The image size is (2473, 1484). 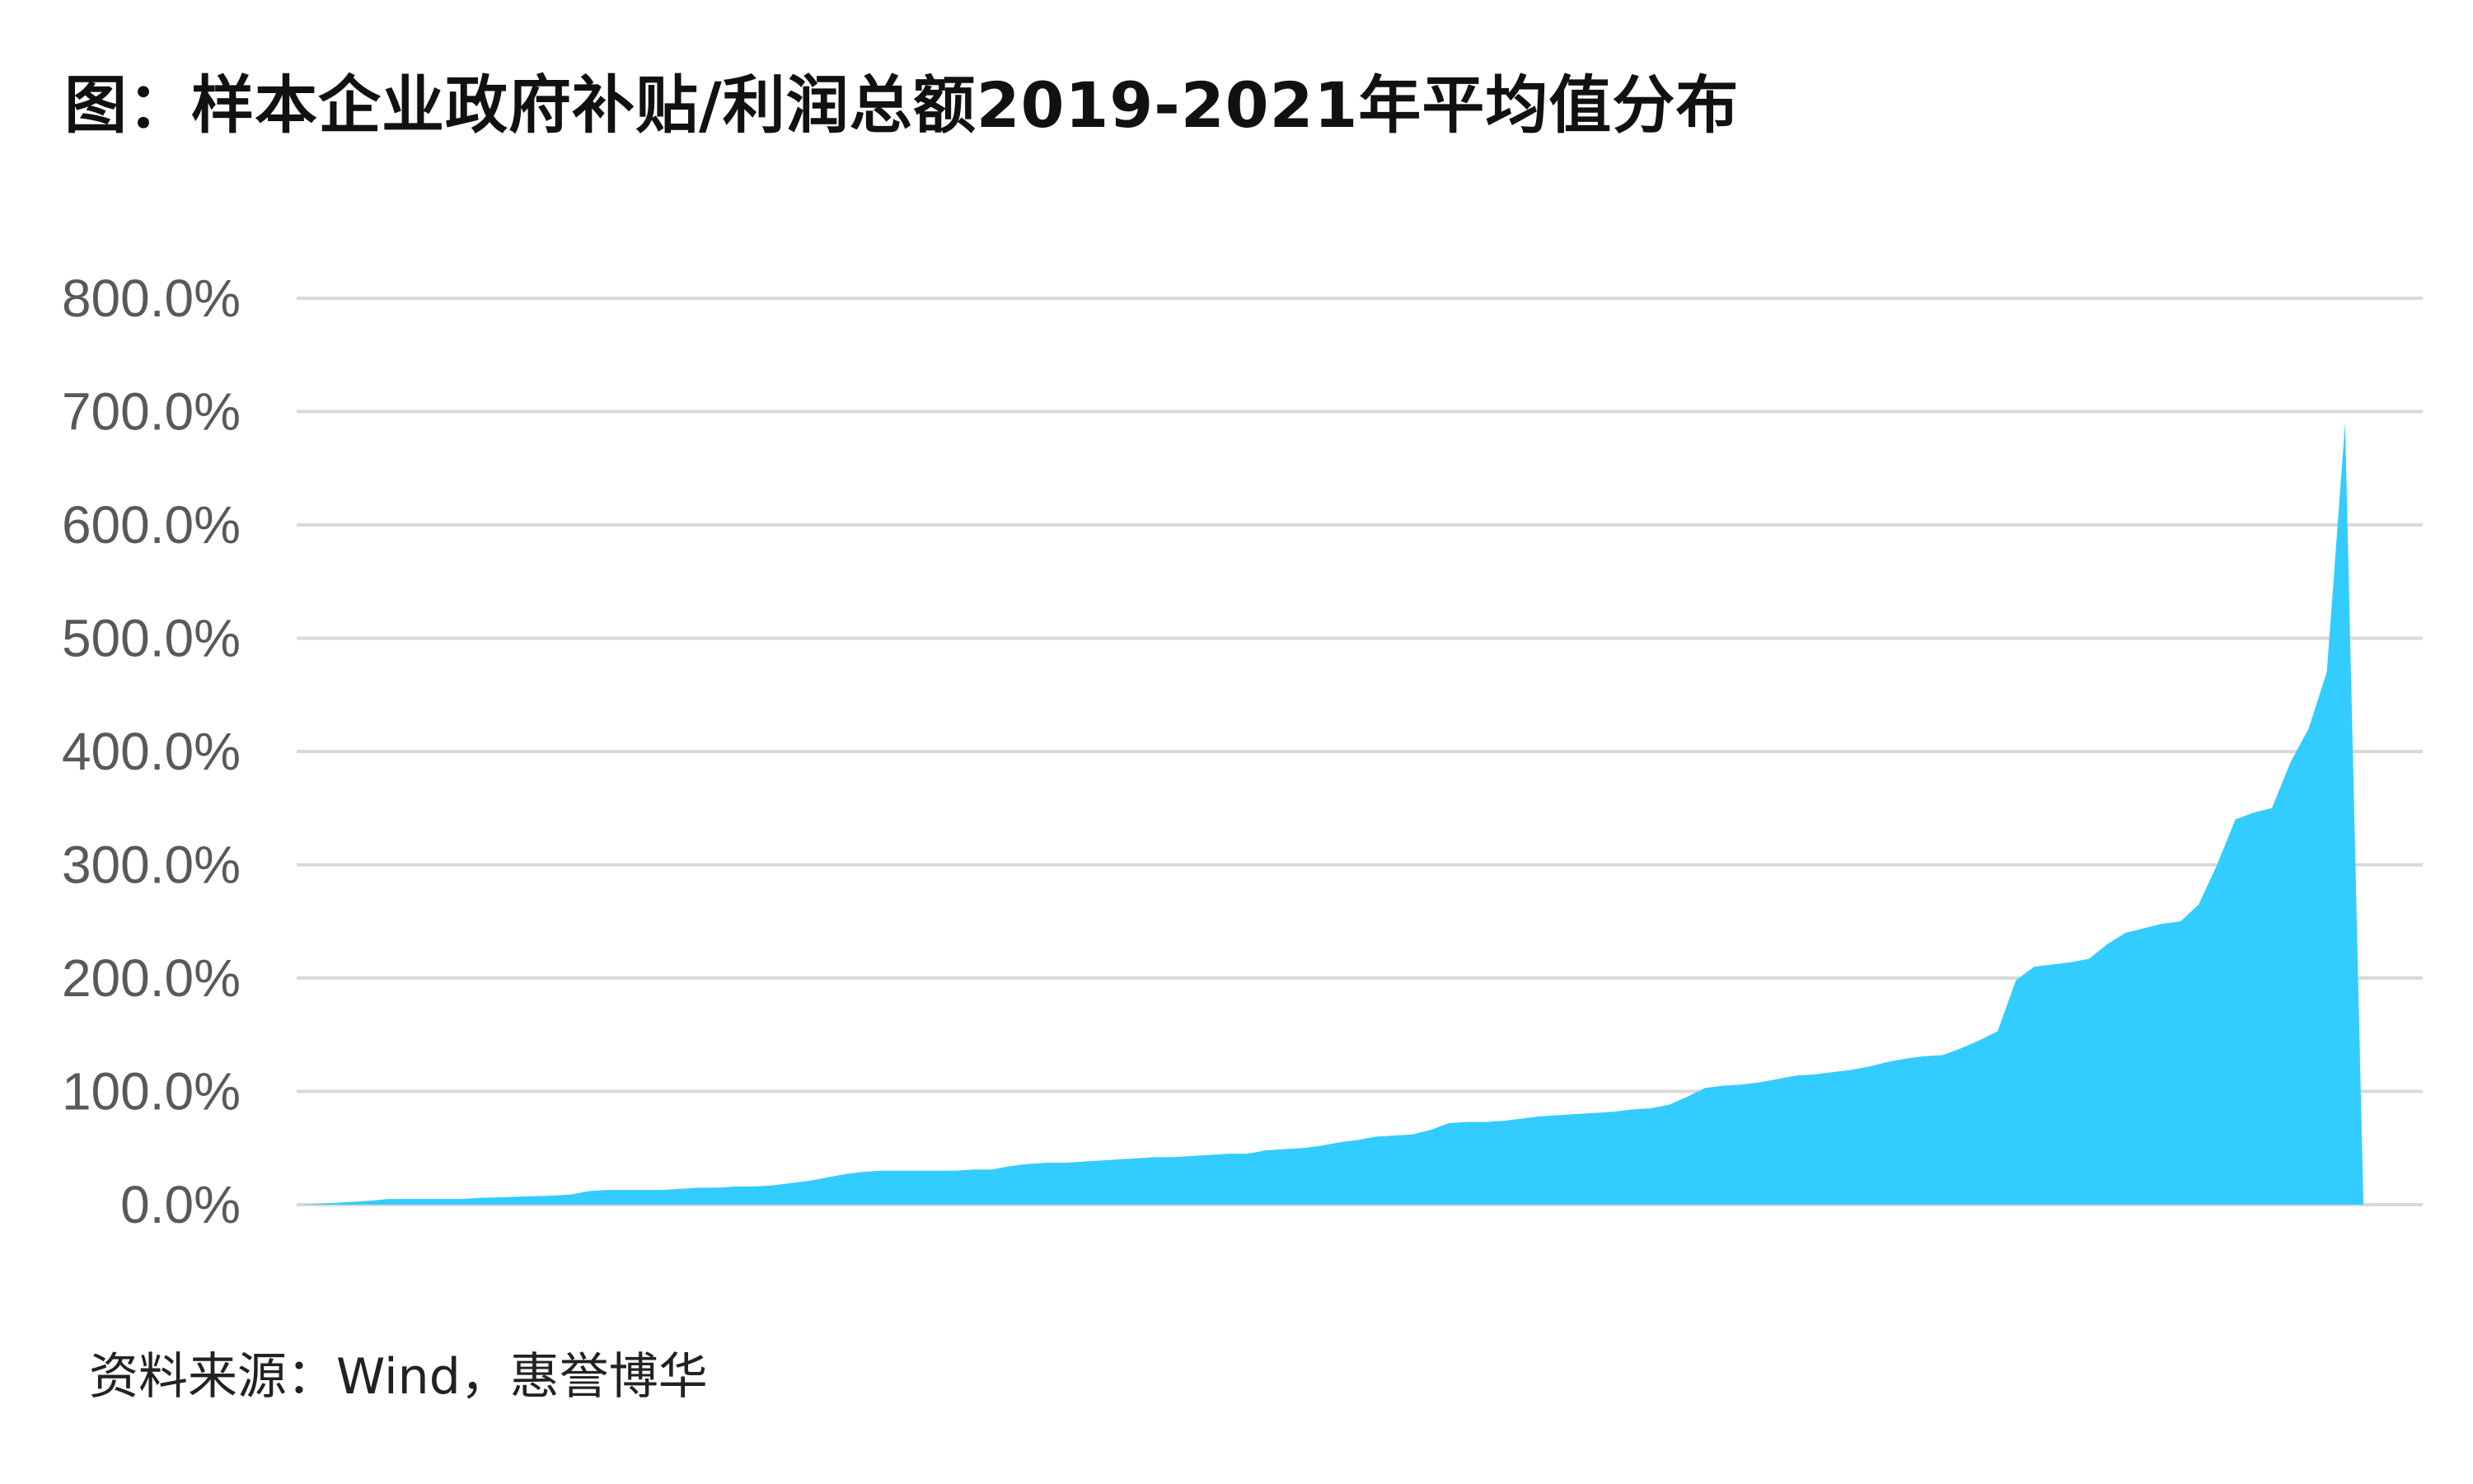 I want to click on y-tick-label: 0.0%, so click(x=181, y=1204).